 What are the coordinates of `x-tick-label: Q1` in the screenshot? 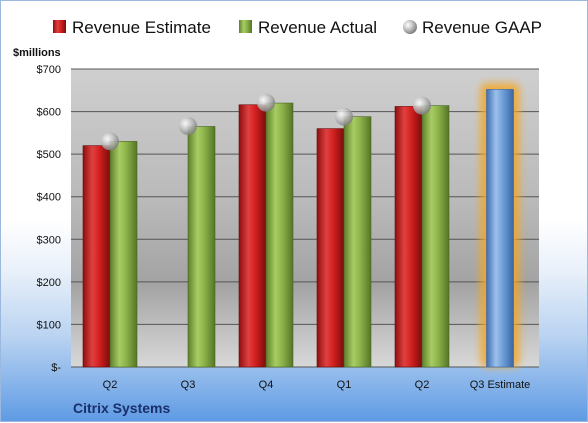 It's located at (344, 385).